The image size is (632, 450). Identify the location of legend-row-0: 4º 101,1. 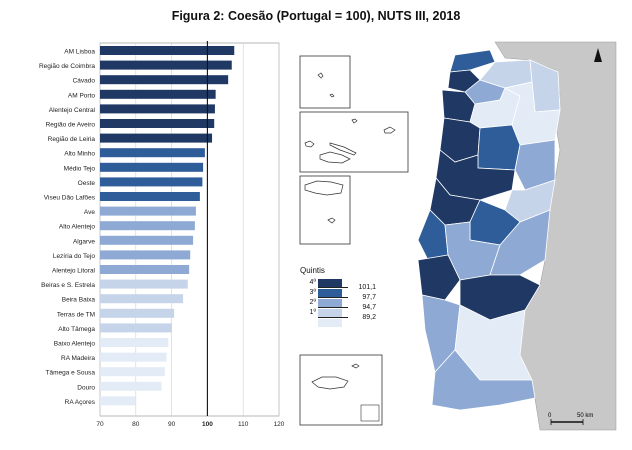
(360, 284).